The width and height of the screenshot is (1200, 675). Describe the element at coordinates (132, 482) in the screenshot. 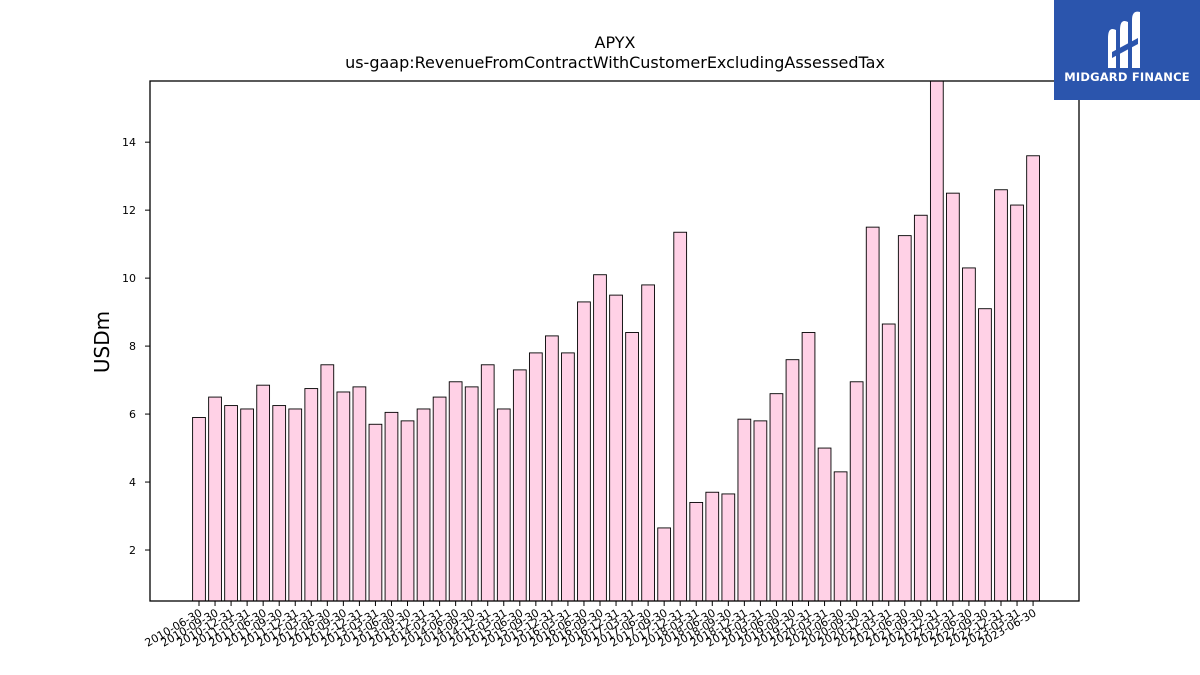

I see `y-tick-label: 4` at that location.